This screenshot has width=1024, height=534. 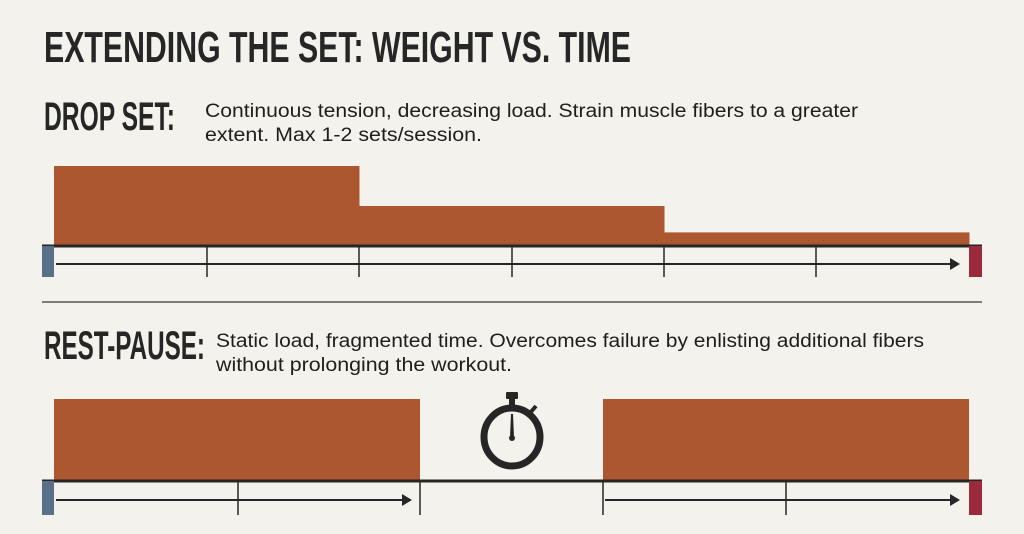 I want to click on rest-pause-ticks, so click(x=512, y=498).